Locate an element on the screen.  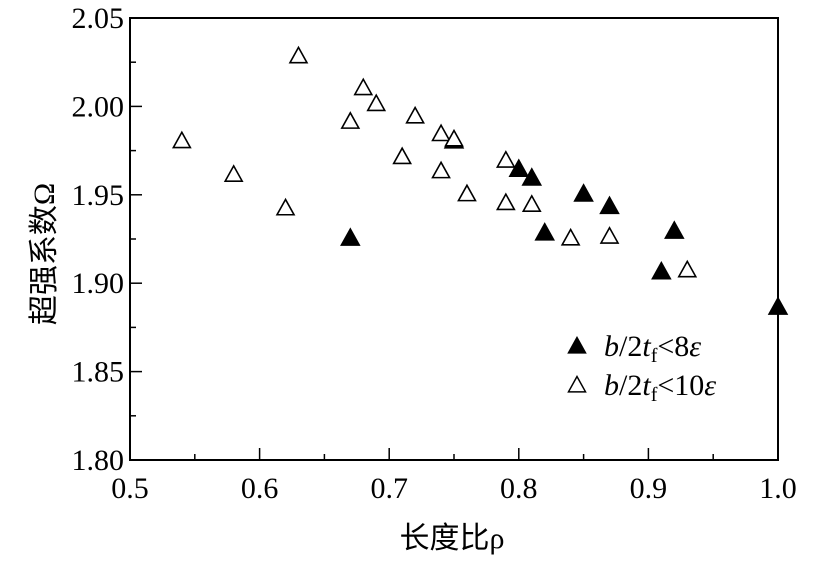
y-tick-label: 1.95 is located at coordinates (98, 195).